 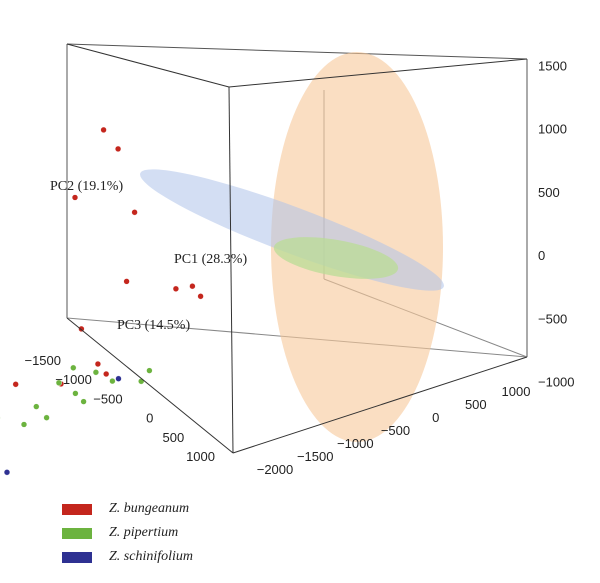 I want to click on pc2-tick-label: 1000, so click(x=552, y=129).